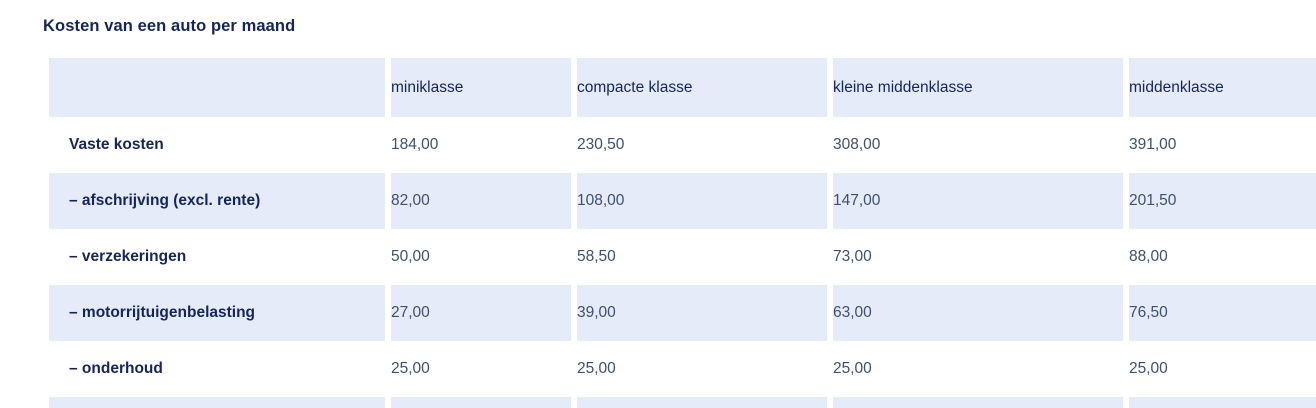 The height and width of the screenshot is (408, 1316). Describe the element at coordinates (978, 201) in the screenshot. I see `cell-value: 147,00` at that location.